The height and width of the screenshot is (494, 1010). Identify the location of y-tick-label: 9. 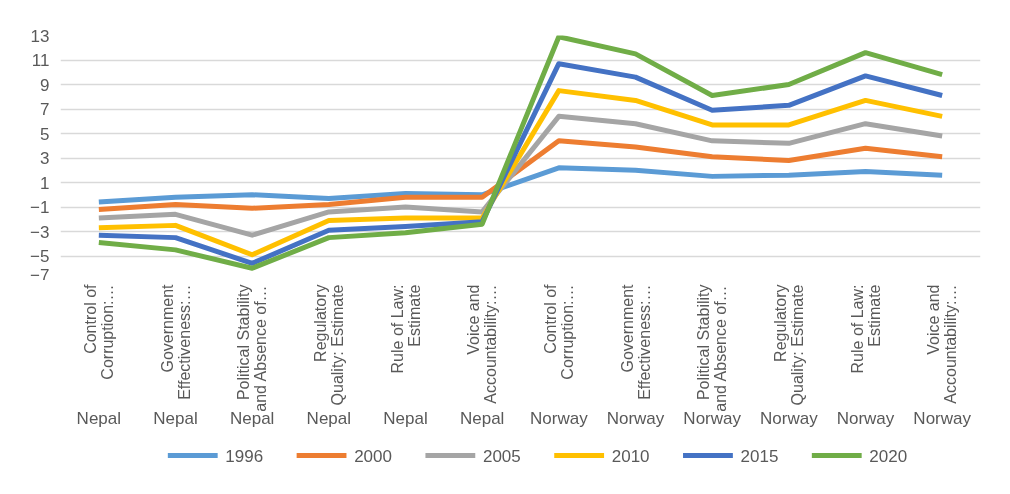
(45, 85).